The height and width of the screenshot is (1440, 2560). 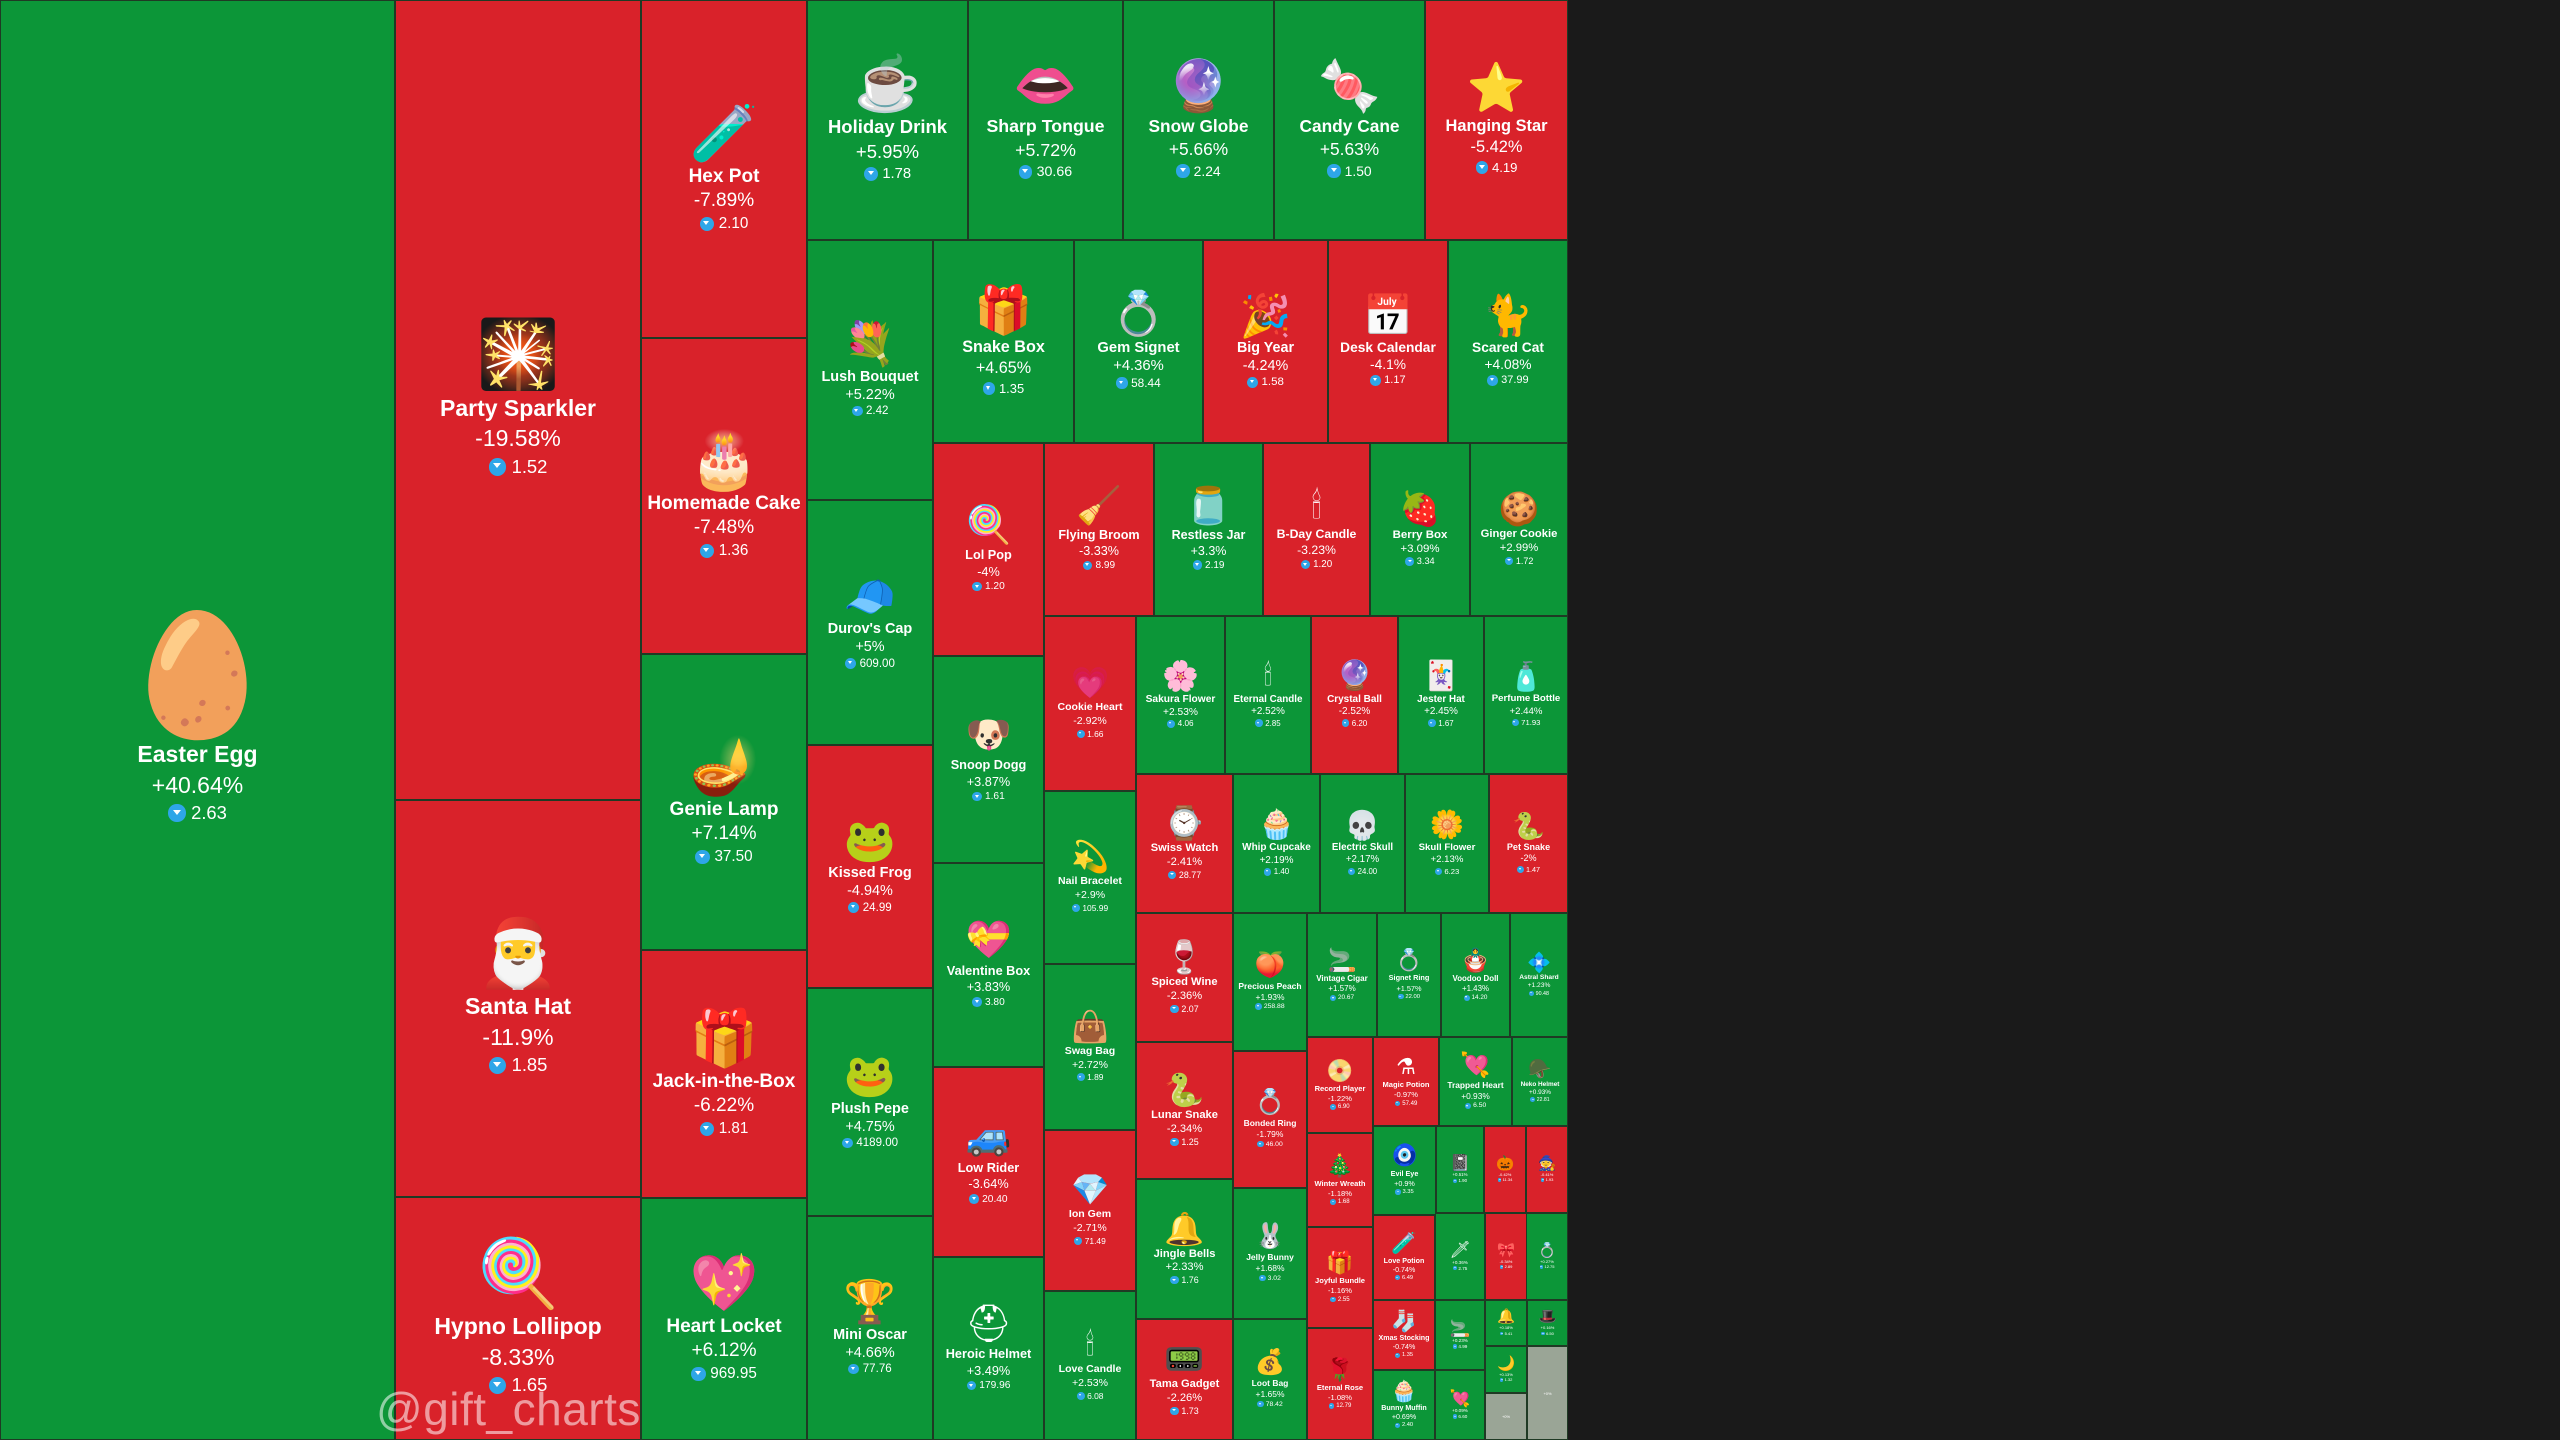 What do you see at coordinates (1003, 346) in the screenshot?
I see `snake-box-name: Snake Box` at bounding box center [1003, 346].